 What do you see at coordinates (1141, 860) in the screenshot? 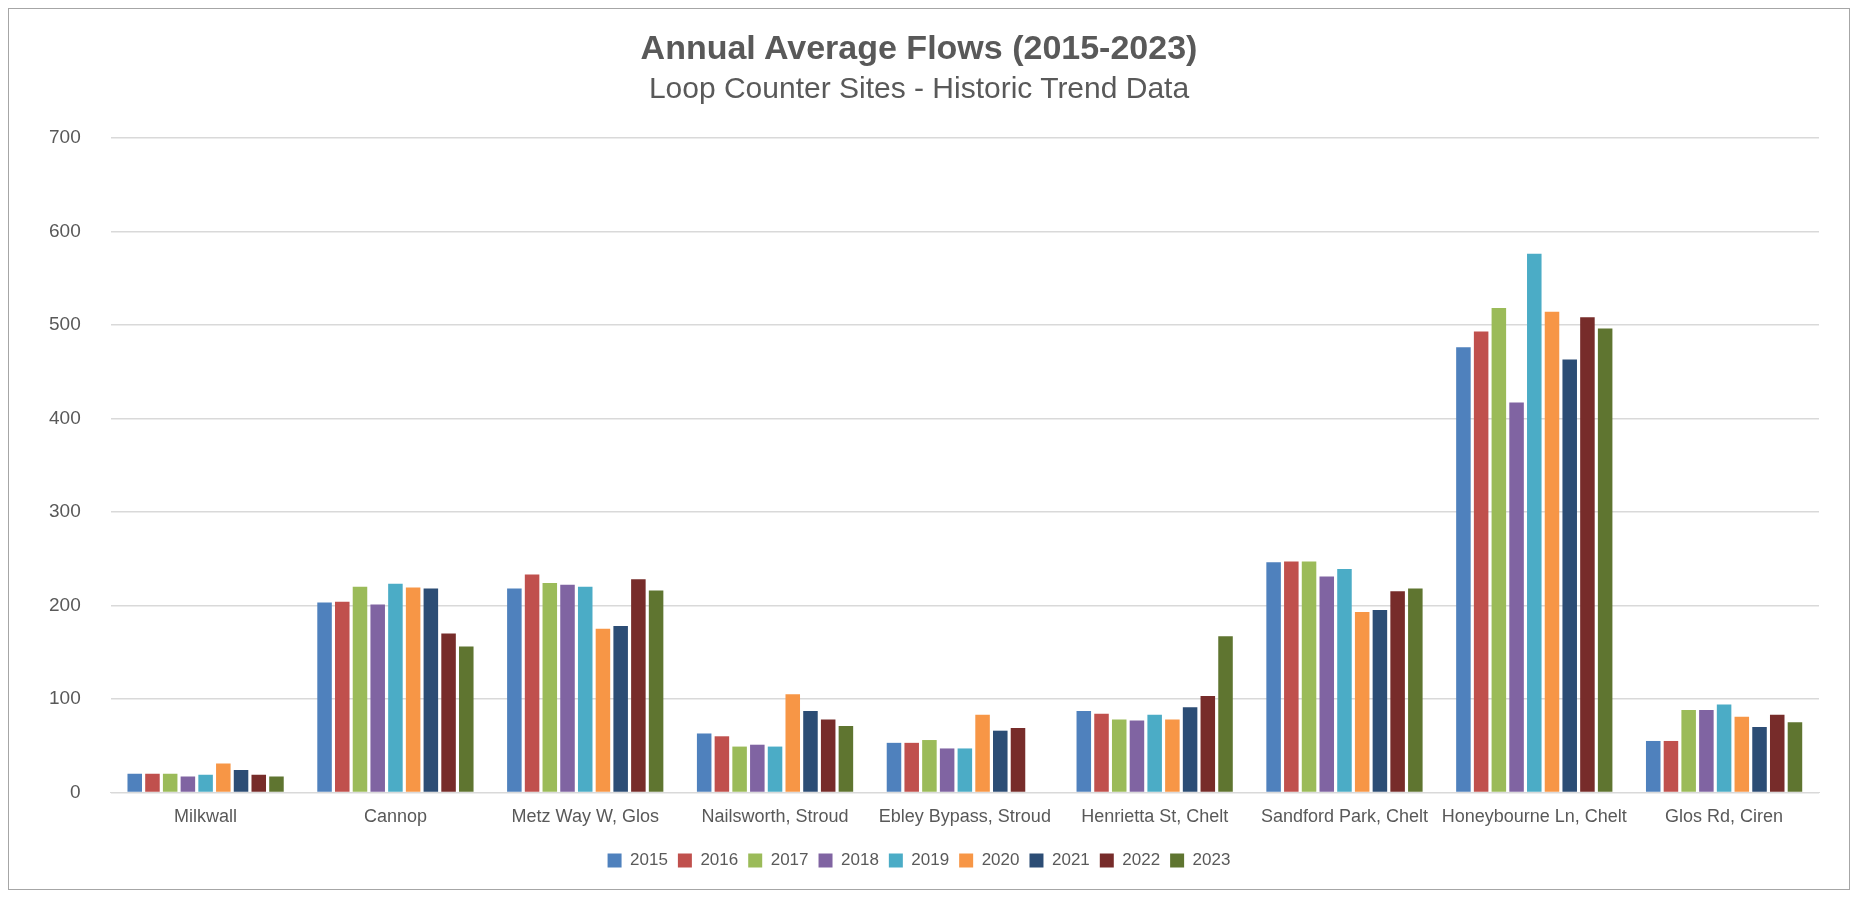
I see `legend-label: 2022` at bounding box center [1141, 860].